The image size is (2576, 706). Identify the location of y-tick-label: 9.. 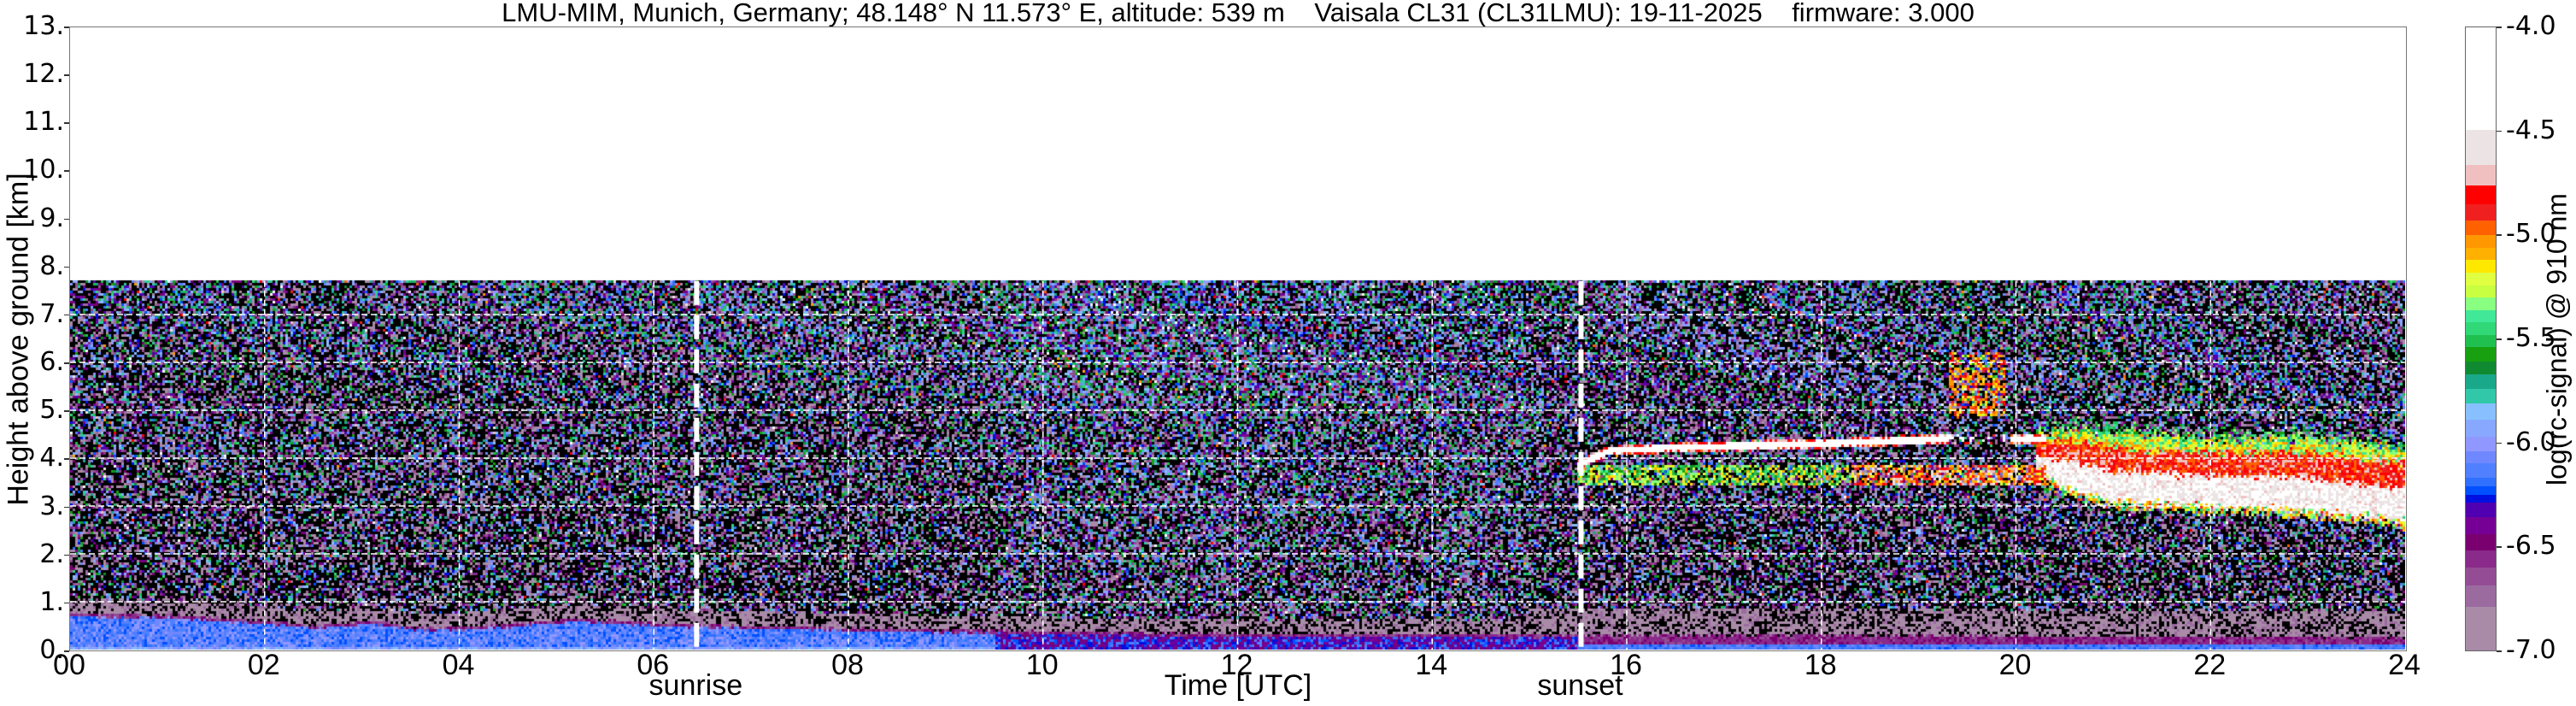
(51, 218).